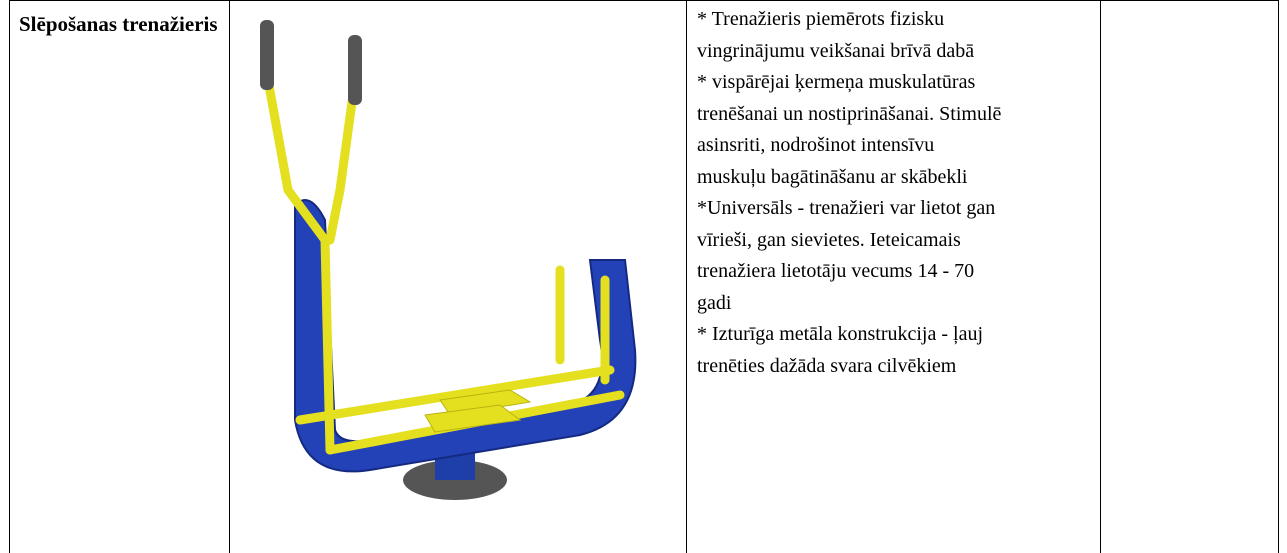 This screenshot has width=1287, height=553. I want to click on description-line: * Trenažieris piemērots fizisku, so click(821, 19).